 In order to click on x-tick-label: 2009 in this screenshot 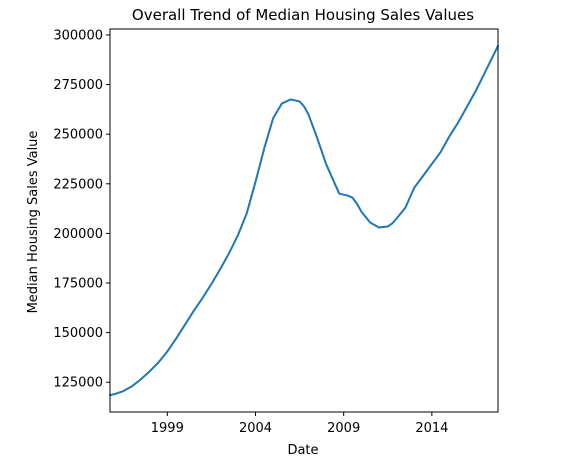, I will do `click(343, 428)`.